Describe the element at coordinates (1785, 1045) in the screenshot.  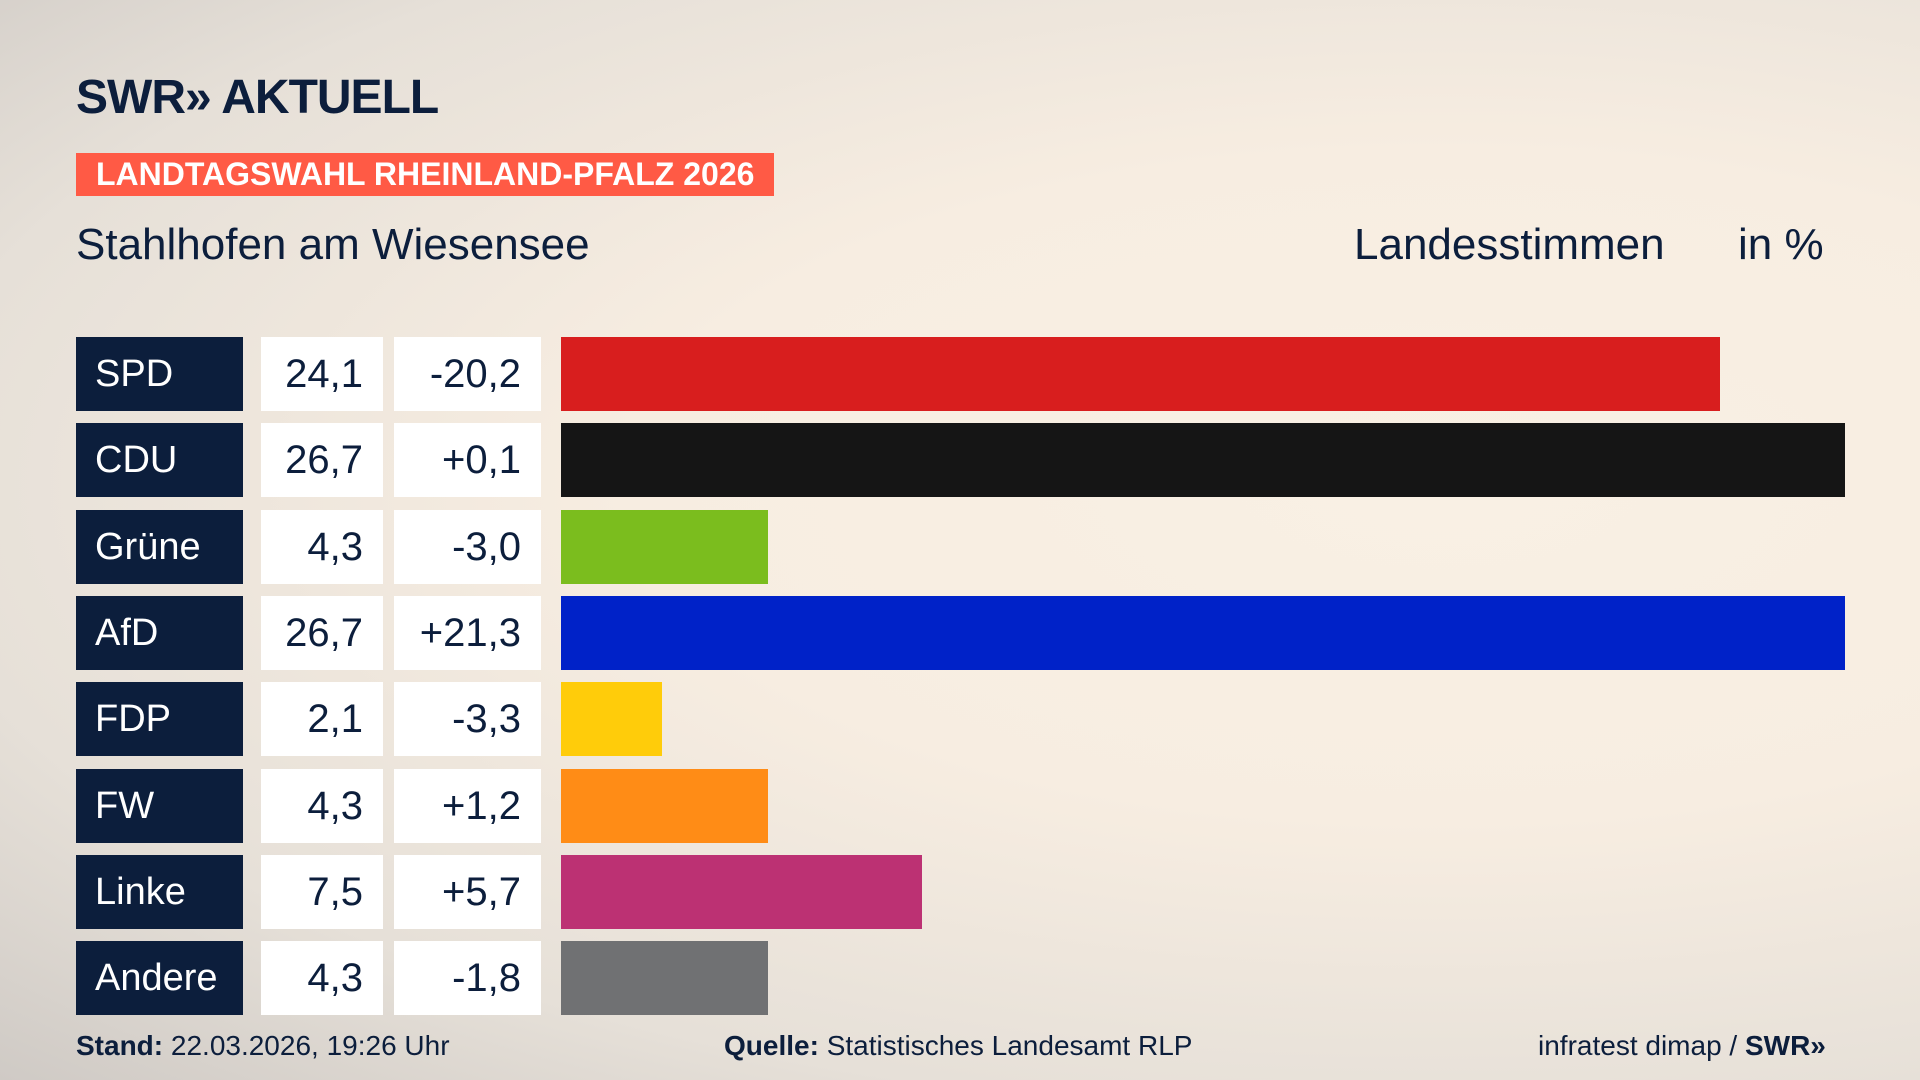
I see `swr-small-logo: SWR»` at that location.